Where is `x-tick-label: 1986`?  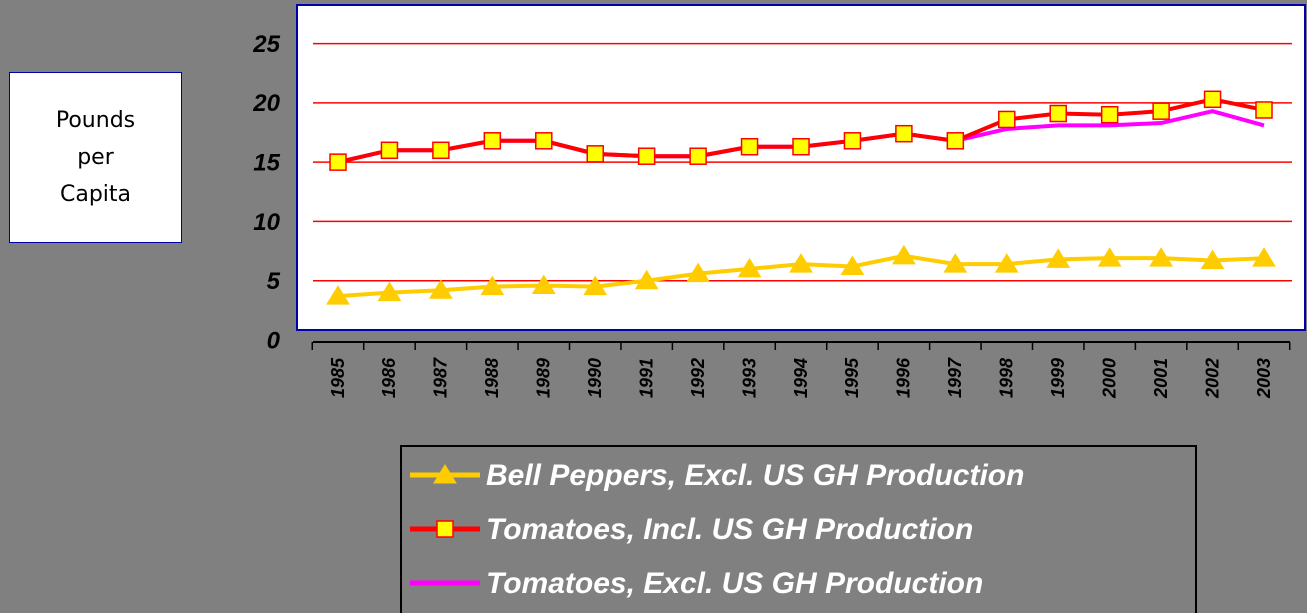 x-tick-label: 1986 is located at coordinates (389, 377).